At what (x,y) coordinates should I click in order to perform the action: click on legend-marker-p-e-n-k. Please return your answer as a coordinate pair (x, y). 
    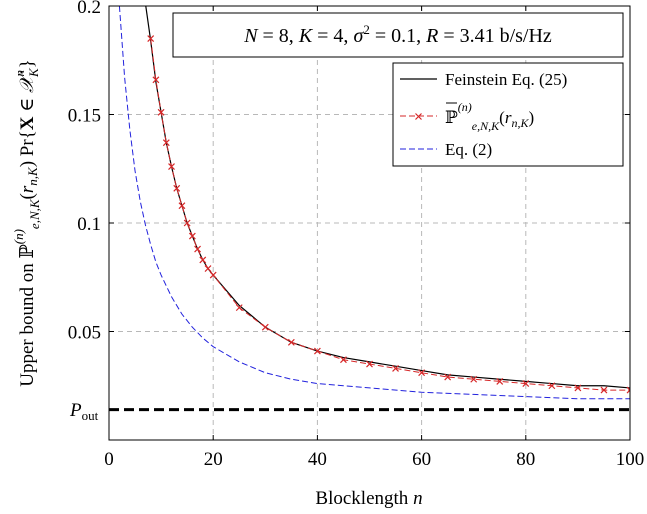
    Looking at the image, I should click on (418, 116).